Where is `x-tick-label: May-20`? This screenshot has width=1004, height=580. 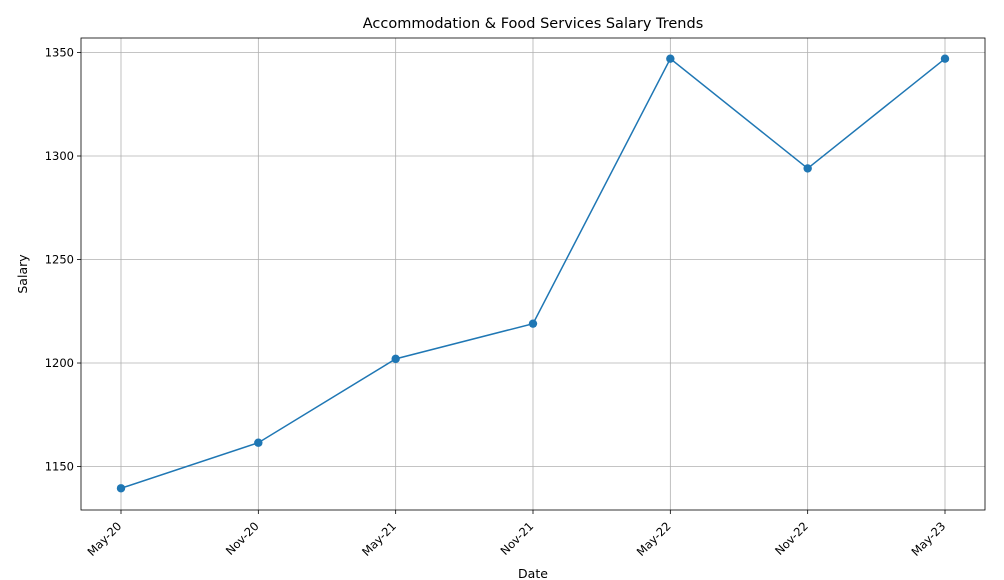 x-tick-label: May-20 is located at coordinates (104, 539).